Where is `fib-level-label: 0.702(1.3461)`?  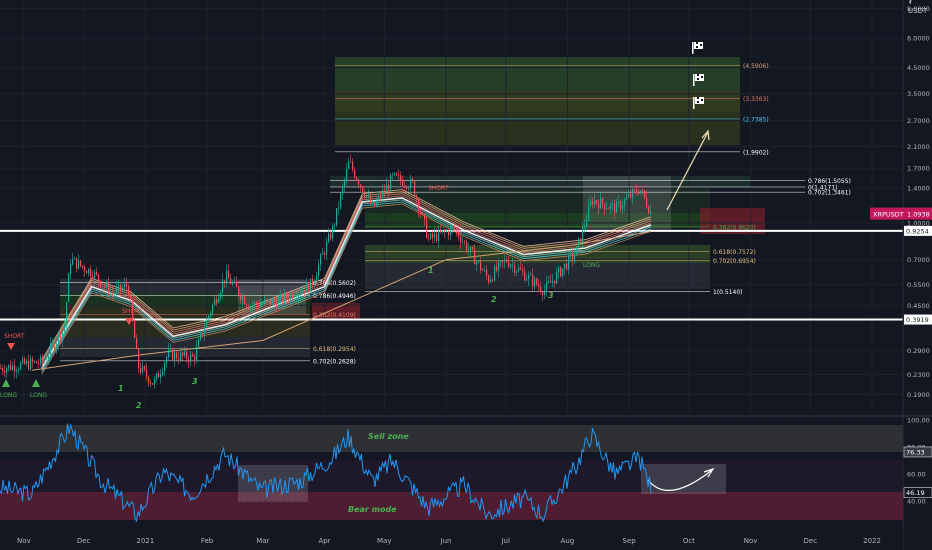 fib-level-label: 0.702(1.3461) is located at coordinates (829, 193).